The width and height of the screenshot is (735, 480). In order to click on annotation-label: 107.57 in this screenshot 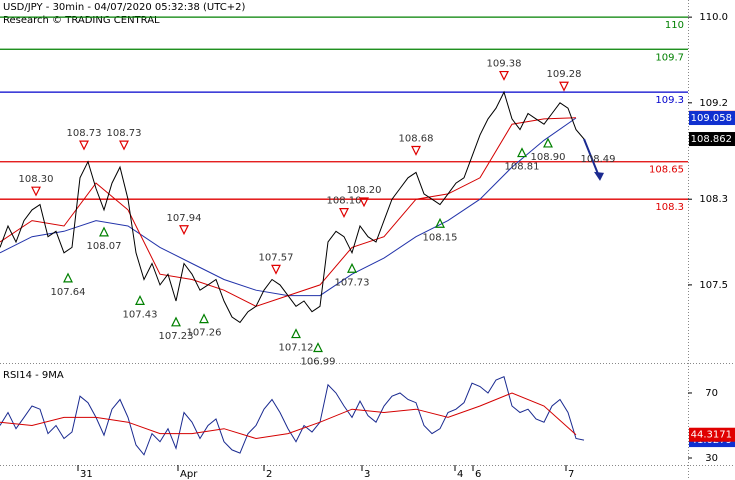, I will do `click(276, 257)`.